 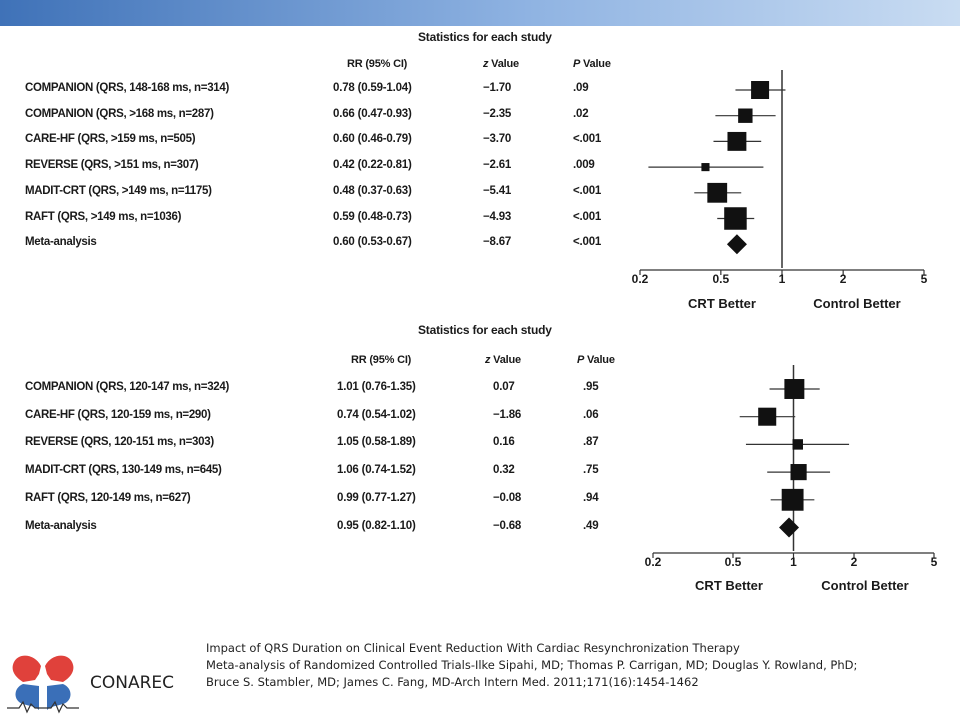 What do you see at coordinates (497, 242) in the screenshot?
I see `z-value: −8.67` at bounding box center [497, 242].